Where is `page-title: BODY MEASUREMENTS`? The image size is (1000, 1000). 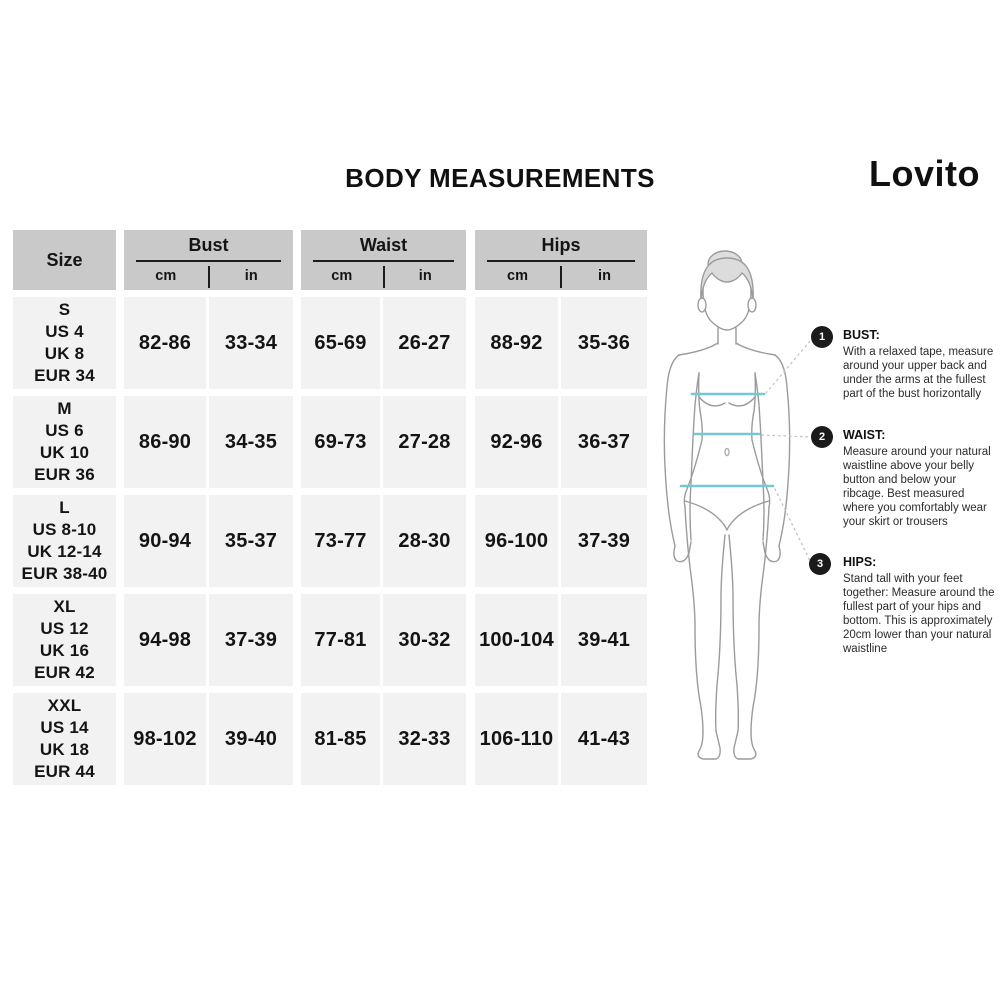 page-title: BODY MEASUREMENTS is located at coordinates (500, 178).